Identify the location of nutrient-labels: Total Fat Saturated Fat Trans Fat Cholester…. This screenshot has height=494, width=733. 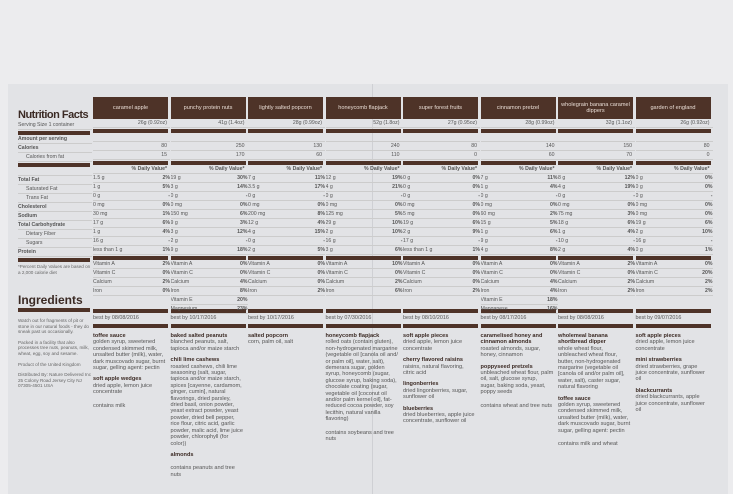
(55, 216).